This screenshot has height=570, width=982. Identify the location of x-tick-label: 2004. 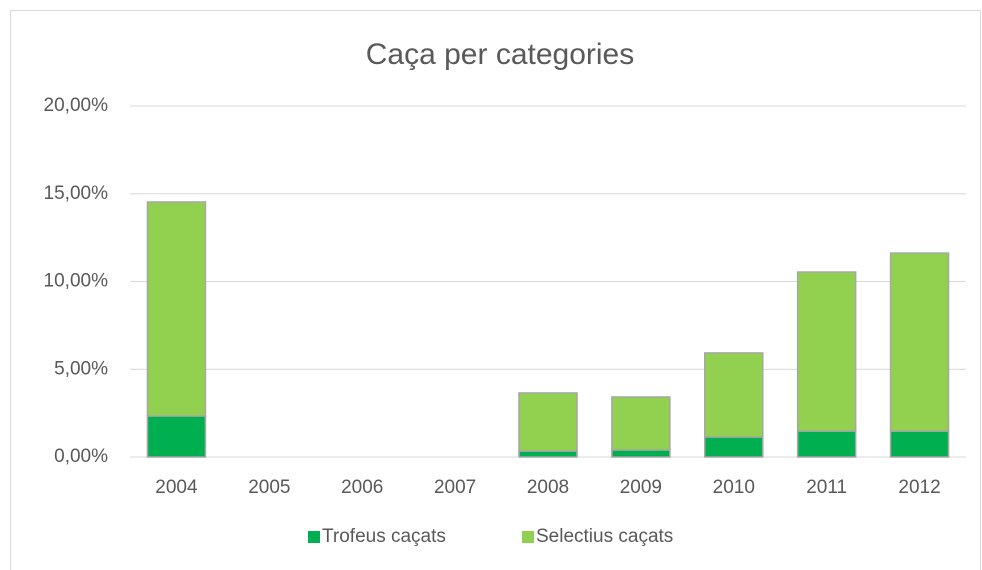
(176, 487).